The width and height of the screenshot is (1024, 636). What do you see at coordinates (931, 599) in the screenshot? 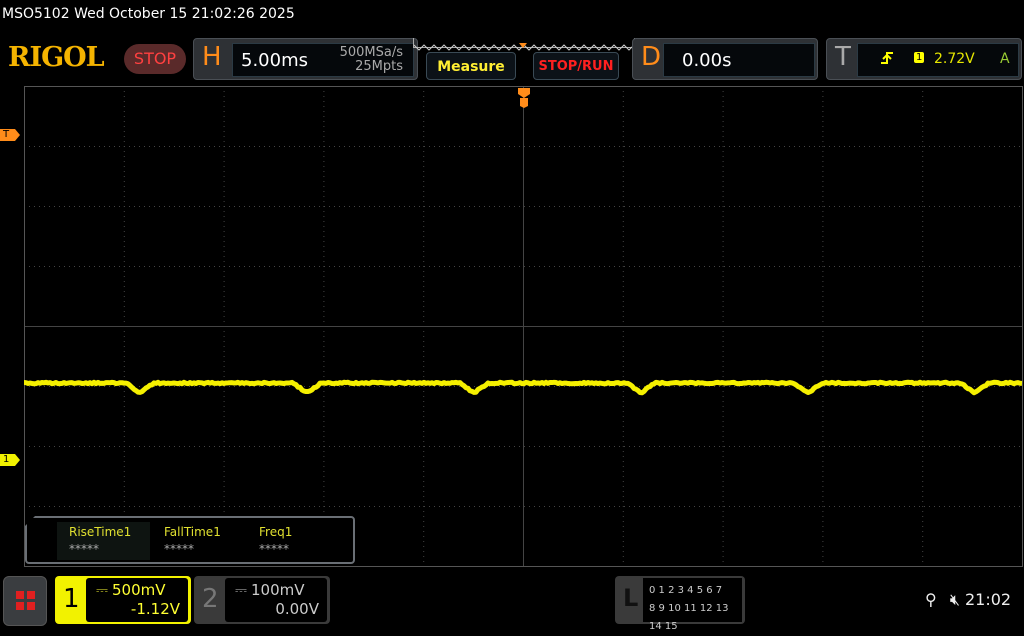
I see `usb-icon: ⚲` at bounding box center [931, 599].